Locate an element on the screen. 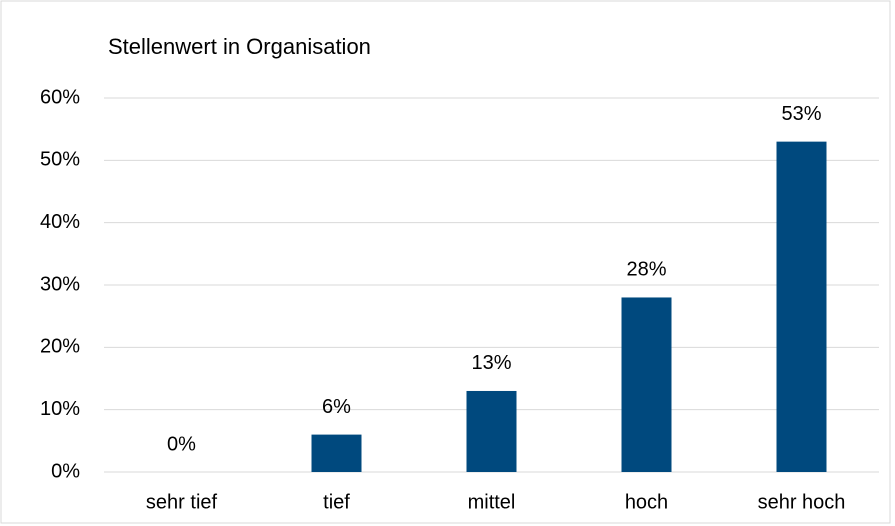 The height and width of the screenshot is (526, 895). y-tick-label: 20% is located at coordinates (60, 347).